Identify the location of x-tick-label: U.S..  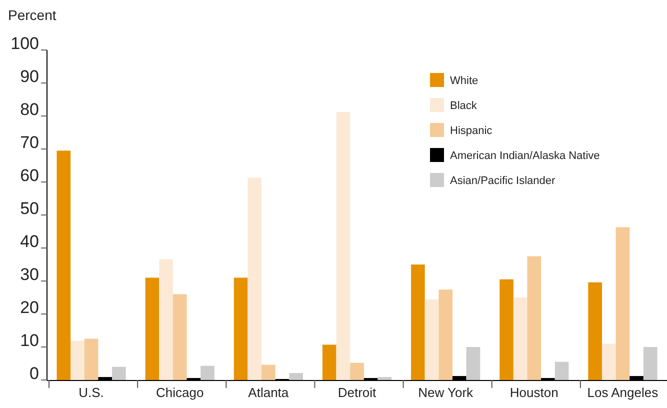
(91, 392).